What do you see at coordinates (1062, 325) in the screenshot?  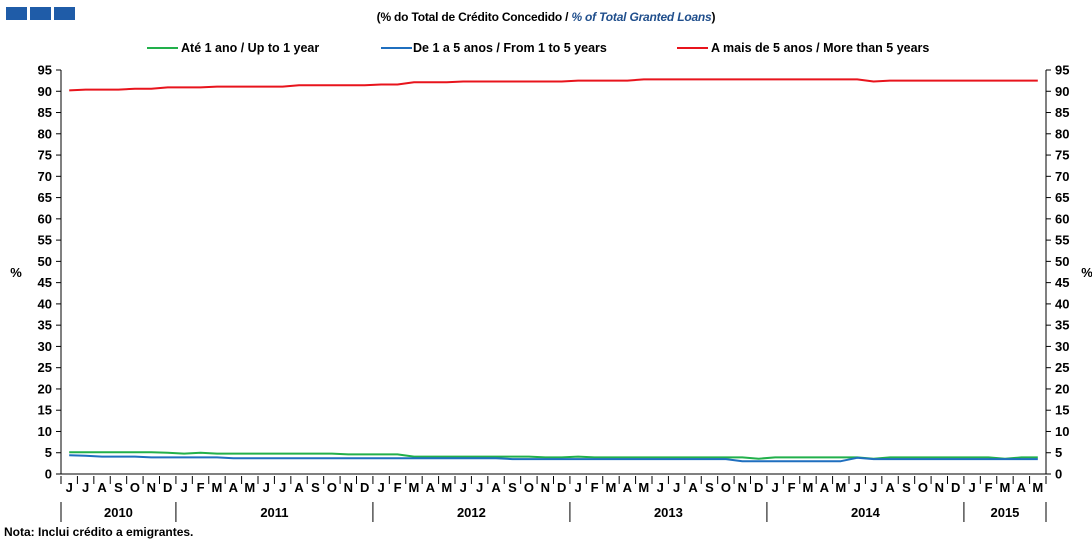 I see `y-tick-label-right: 35` at bounding box center [1062, 325].